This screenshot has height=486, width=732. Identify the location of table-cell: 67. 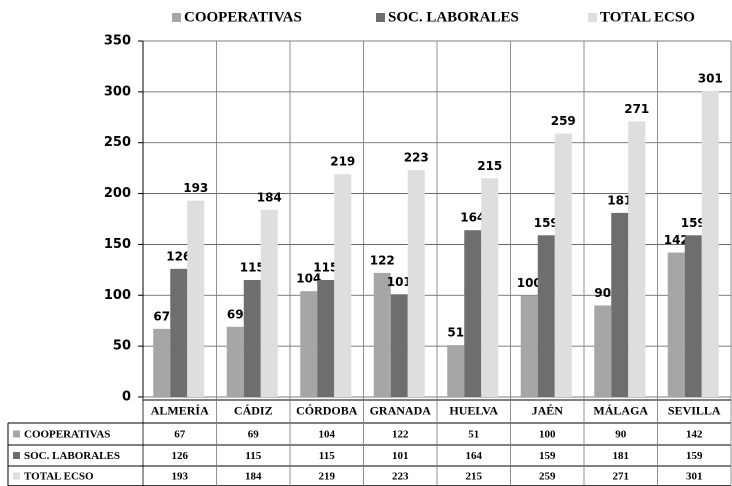
(180, 435).